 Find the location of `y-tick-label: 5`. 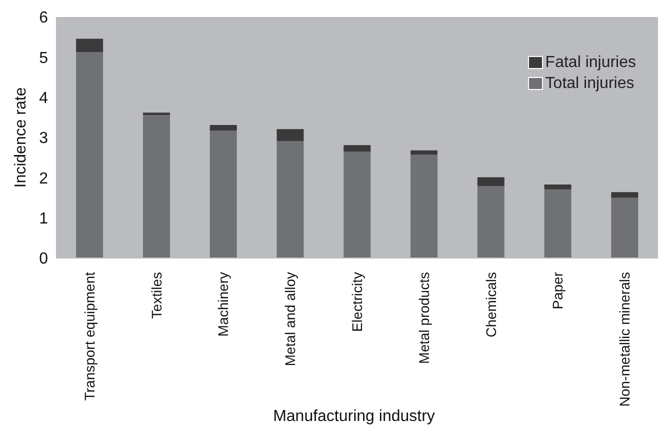

y-tick-label: 5 is located at coordinates (43, 58).